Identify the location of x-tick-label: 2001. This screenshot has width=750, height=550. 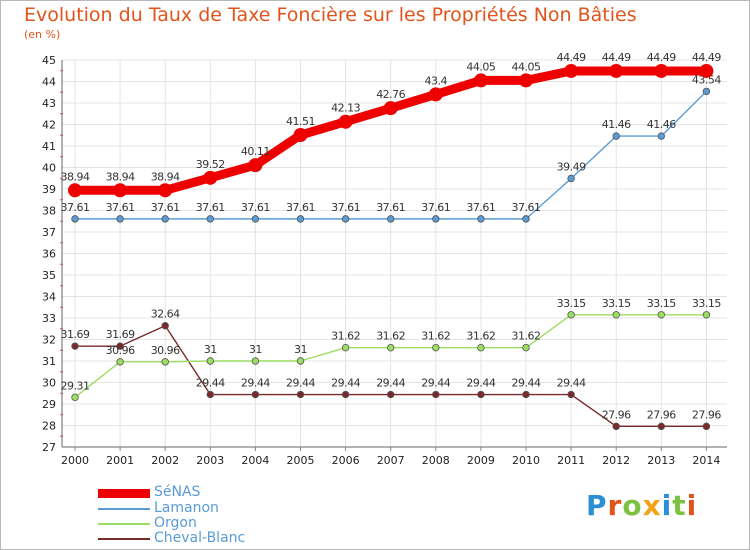
(120, 460).